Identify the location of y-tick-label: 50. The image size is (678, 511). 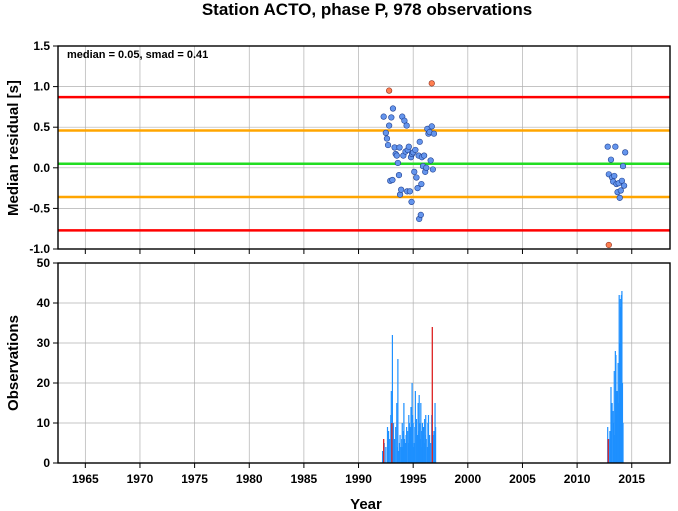
(44, 263).